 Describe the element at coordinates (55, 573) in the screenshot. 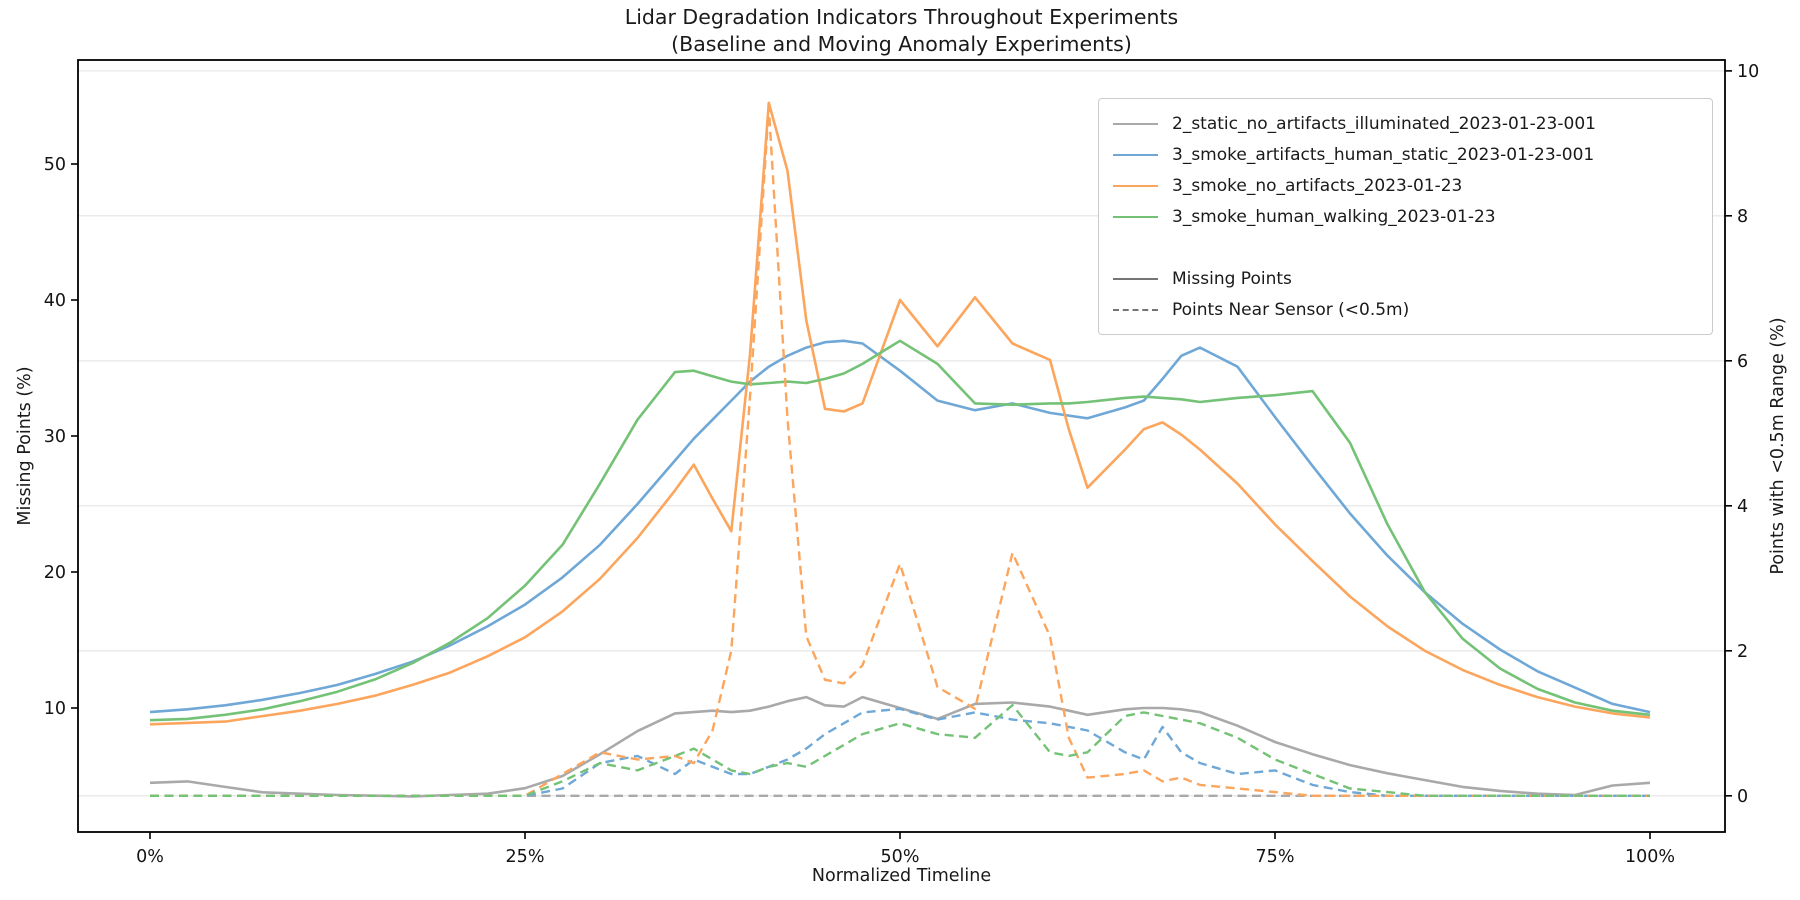

I see `y-left-tick-label-20: 20` at that location.